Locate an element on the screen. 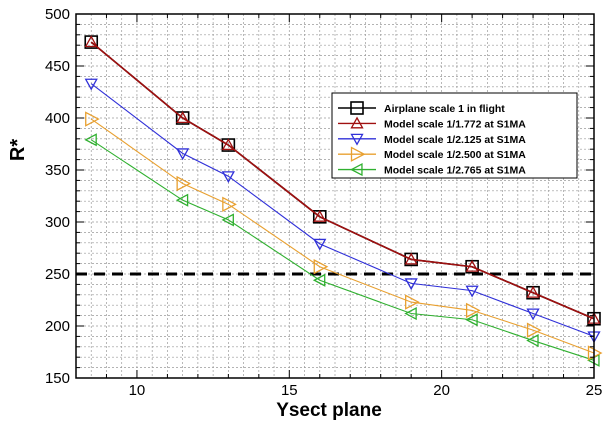 The image size is (604, 423). y-tick-label: 200 is located at coordinates (57, 326).